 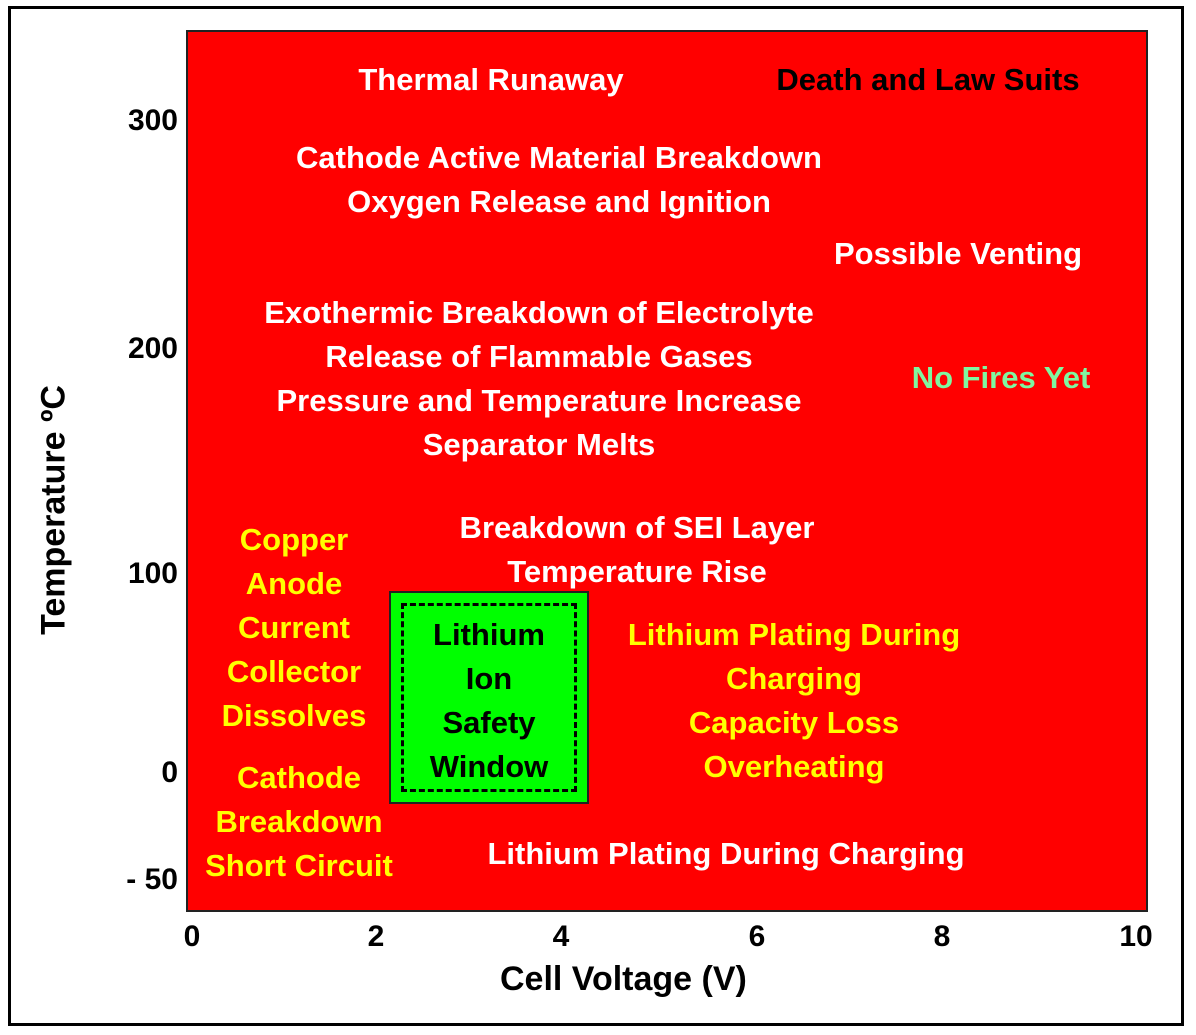 What do you see at coordinates (169, 772) in the screenshot?
I see `y-tick-0: 0` at bounding box center [169, 772].